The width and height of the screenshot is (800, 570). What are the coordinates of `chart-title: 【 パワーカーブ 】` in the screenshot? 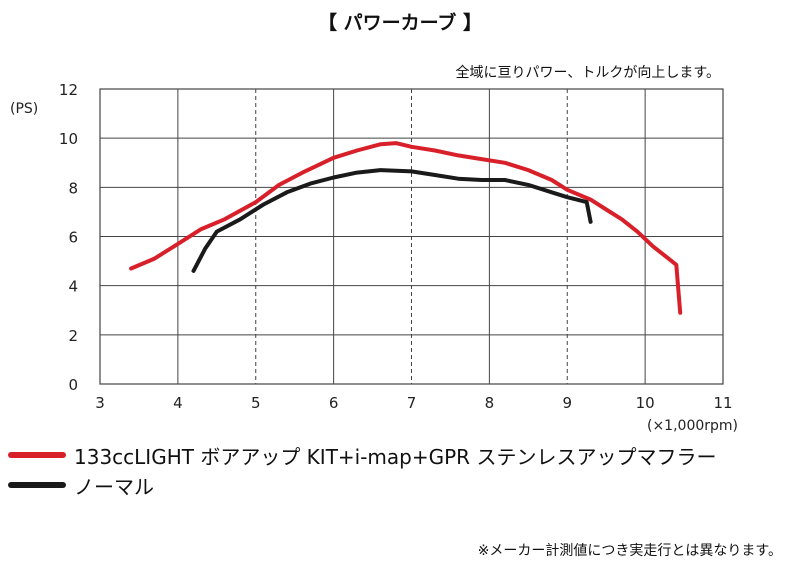 It's located at (400, 23).